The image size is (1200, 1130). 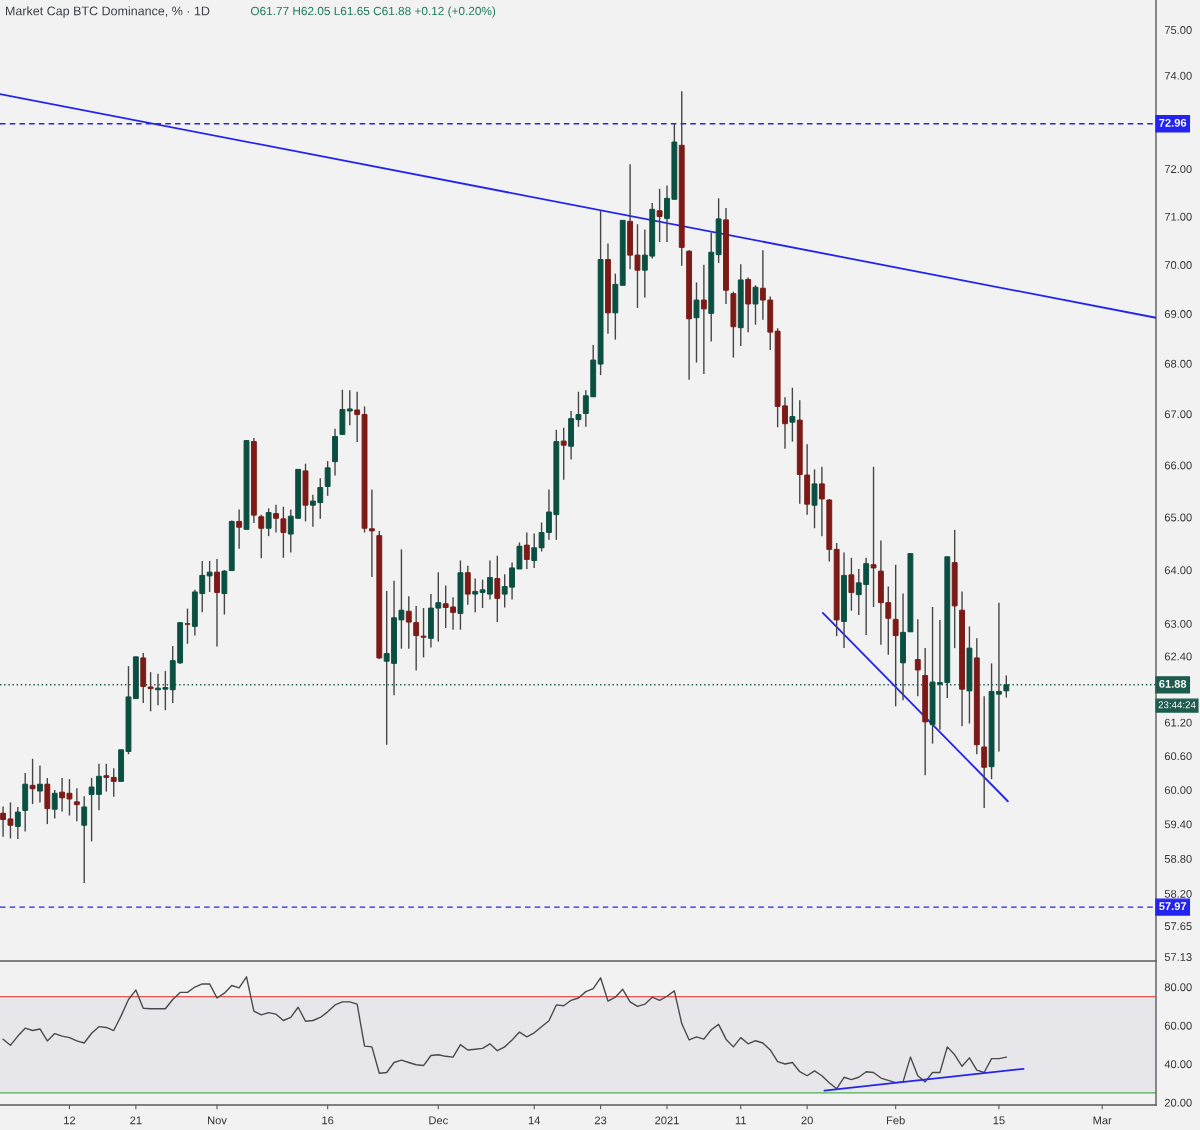 What do you see at coordinates (1178, 756) in the screenshot?
I see `y-tick-label: 60.60` at bounding box center [1178, 756].